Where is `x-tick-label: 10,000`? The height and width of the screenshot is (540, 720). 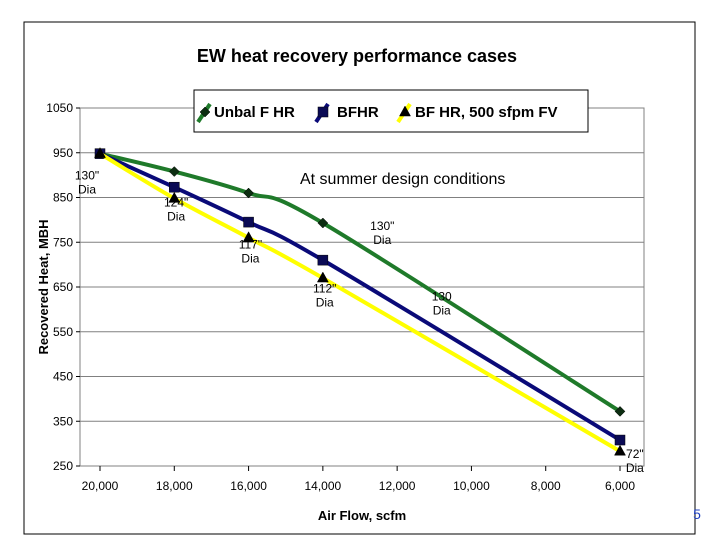
x-tick-label: 10,000 is located at coordinates (471, 486).